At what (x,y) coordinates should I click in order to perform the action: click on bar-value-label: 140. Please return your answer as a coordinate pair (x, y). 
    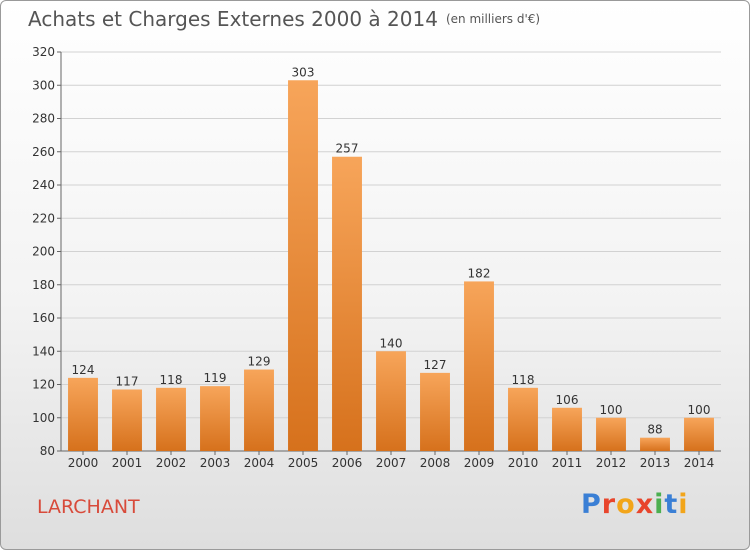
    Looking at the image, I should click on (391, 343).